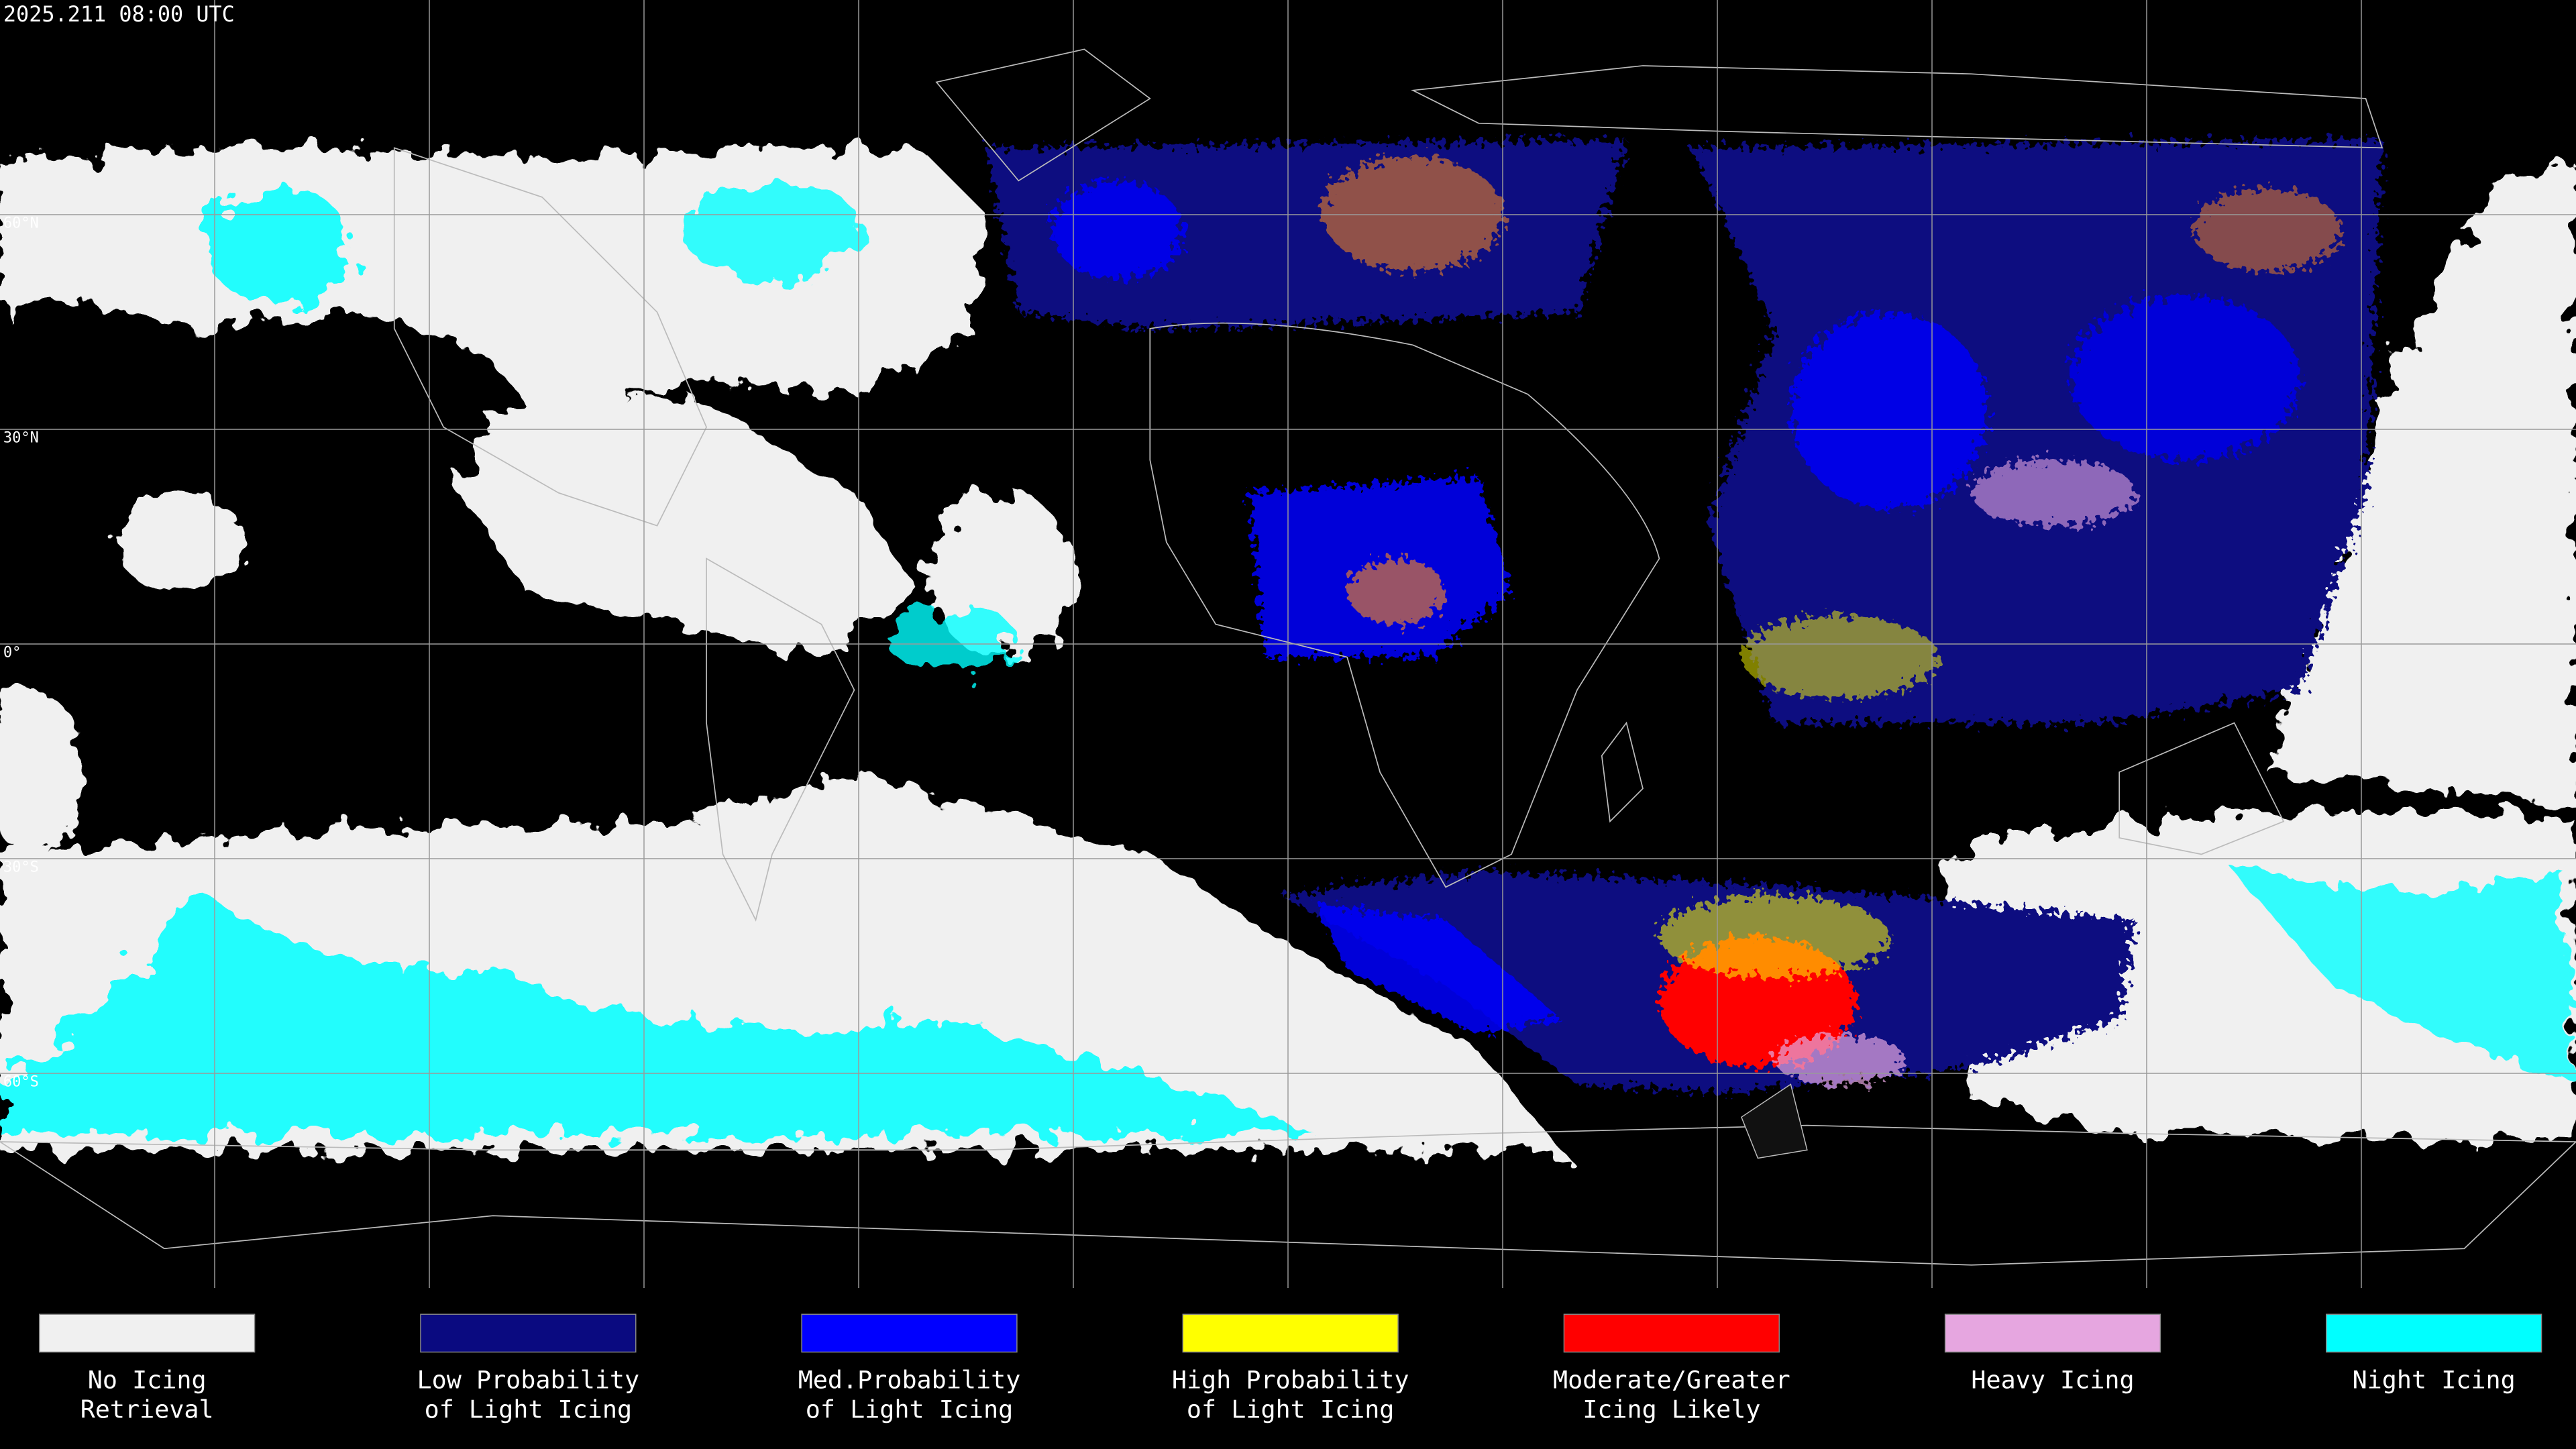 The width and height of the screenshot is (2576, 1449). I want to click on legend-label: Low Probability, so click(528, 1379).